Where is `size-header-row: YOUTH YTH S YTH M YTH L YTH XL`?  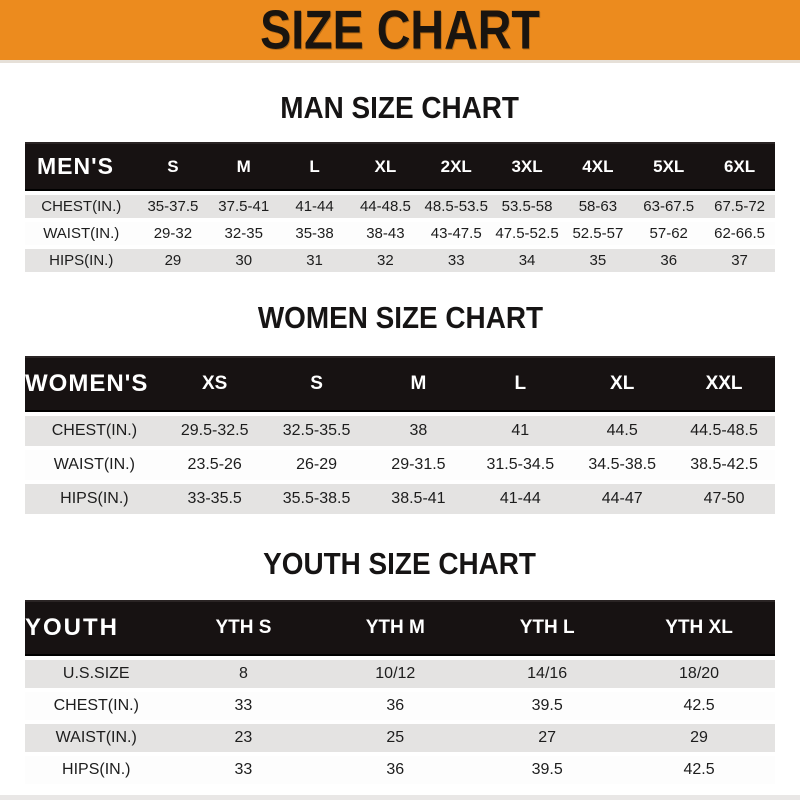
size-header-row: YOUTH YTH S YTH M YTH L YTH XL is located at coordinates (400, 628).